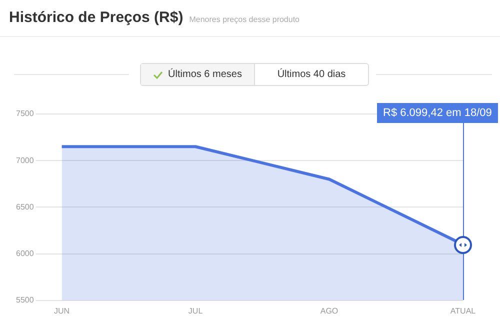 The height and width of the screenshot is (326, 500). I want to click on x-tick-label: JUN, so click(62, 311).